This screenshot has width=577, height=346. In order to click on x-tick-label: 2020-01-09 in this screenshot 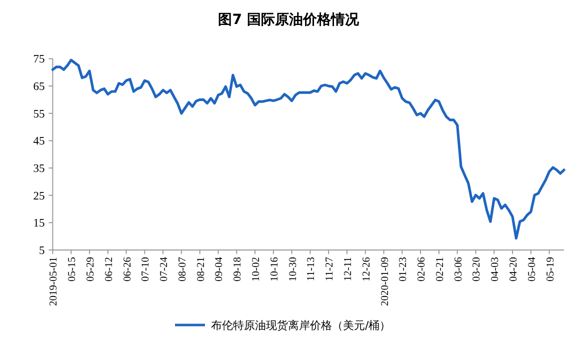, I will do `click(385, 281)`.